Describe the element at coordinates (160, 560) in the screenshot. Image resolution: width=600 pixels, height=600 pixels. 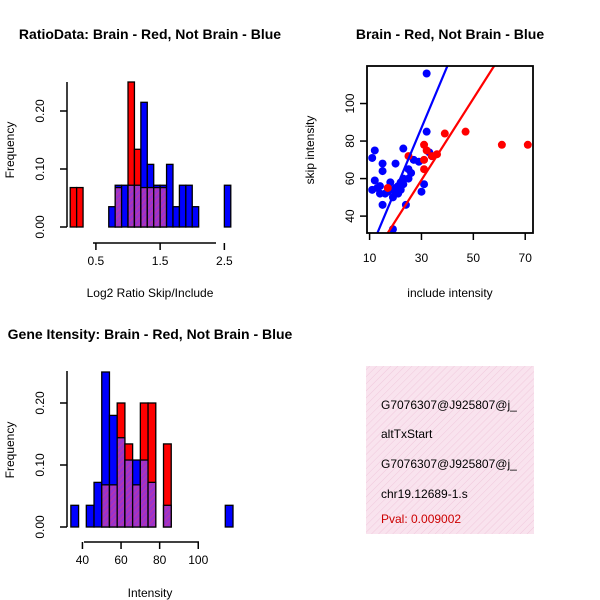
I see `intensity-xtick-label: 80` at that location.